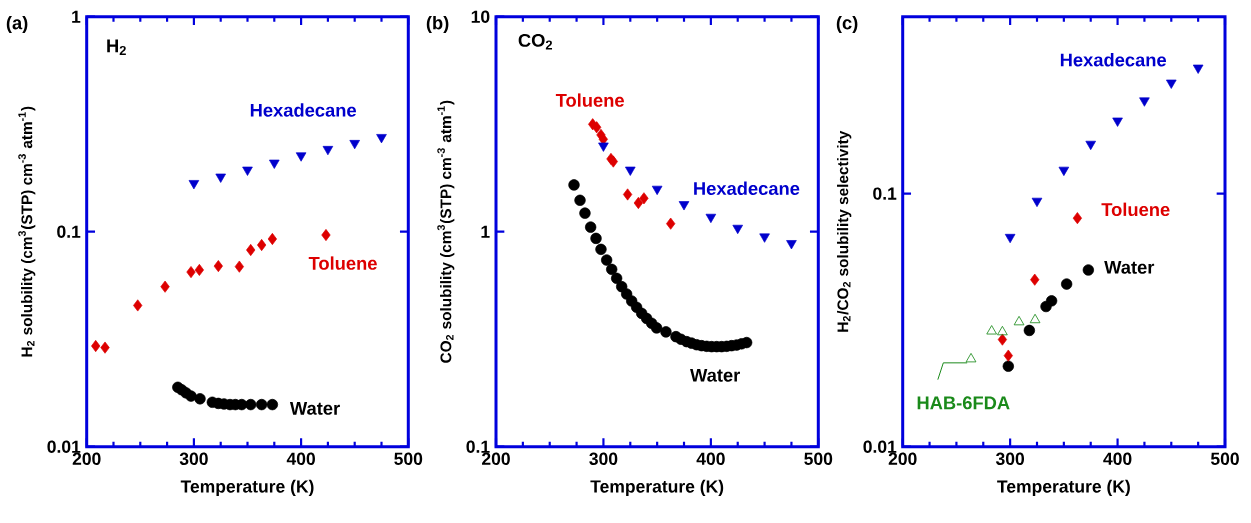 The width and height of the screenshot is (1251, 523). Describe the element at coordinates (116, 47) in the screenshot. I see `annotation: H$_{2}$` at that location.